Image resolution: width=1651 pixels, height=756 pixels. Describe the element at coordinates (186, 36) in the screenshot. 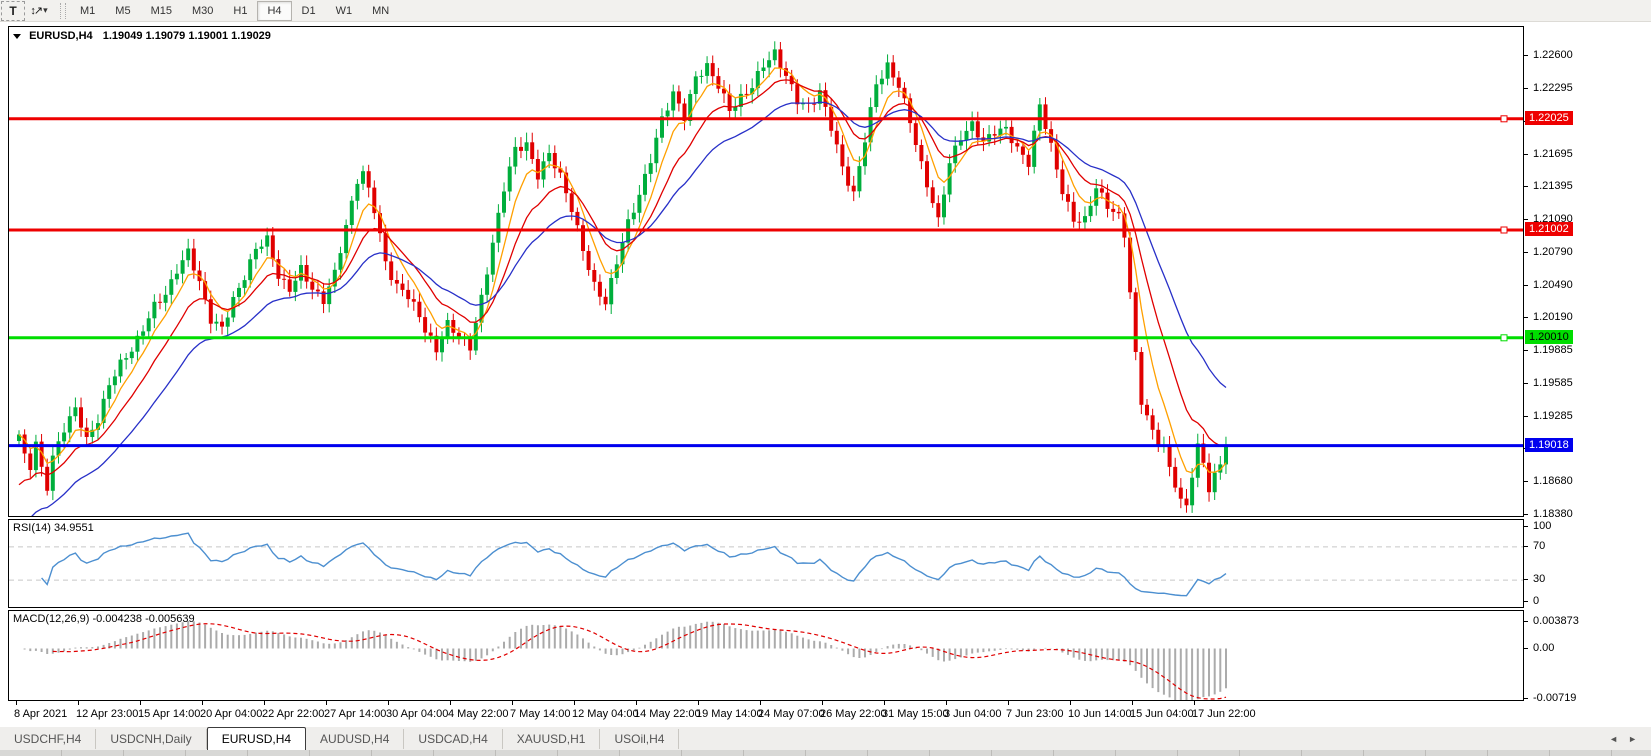

I see `chart-ohlc-values: 1.19049 1.19079 1.19001 1.19029` at that location.